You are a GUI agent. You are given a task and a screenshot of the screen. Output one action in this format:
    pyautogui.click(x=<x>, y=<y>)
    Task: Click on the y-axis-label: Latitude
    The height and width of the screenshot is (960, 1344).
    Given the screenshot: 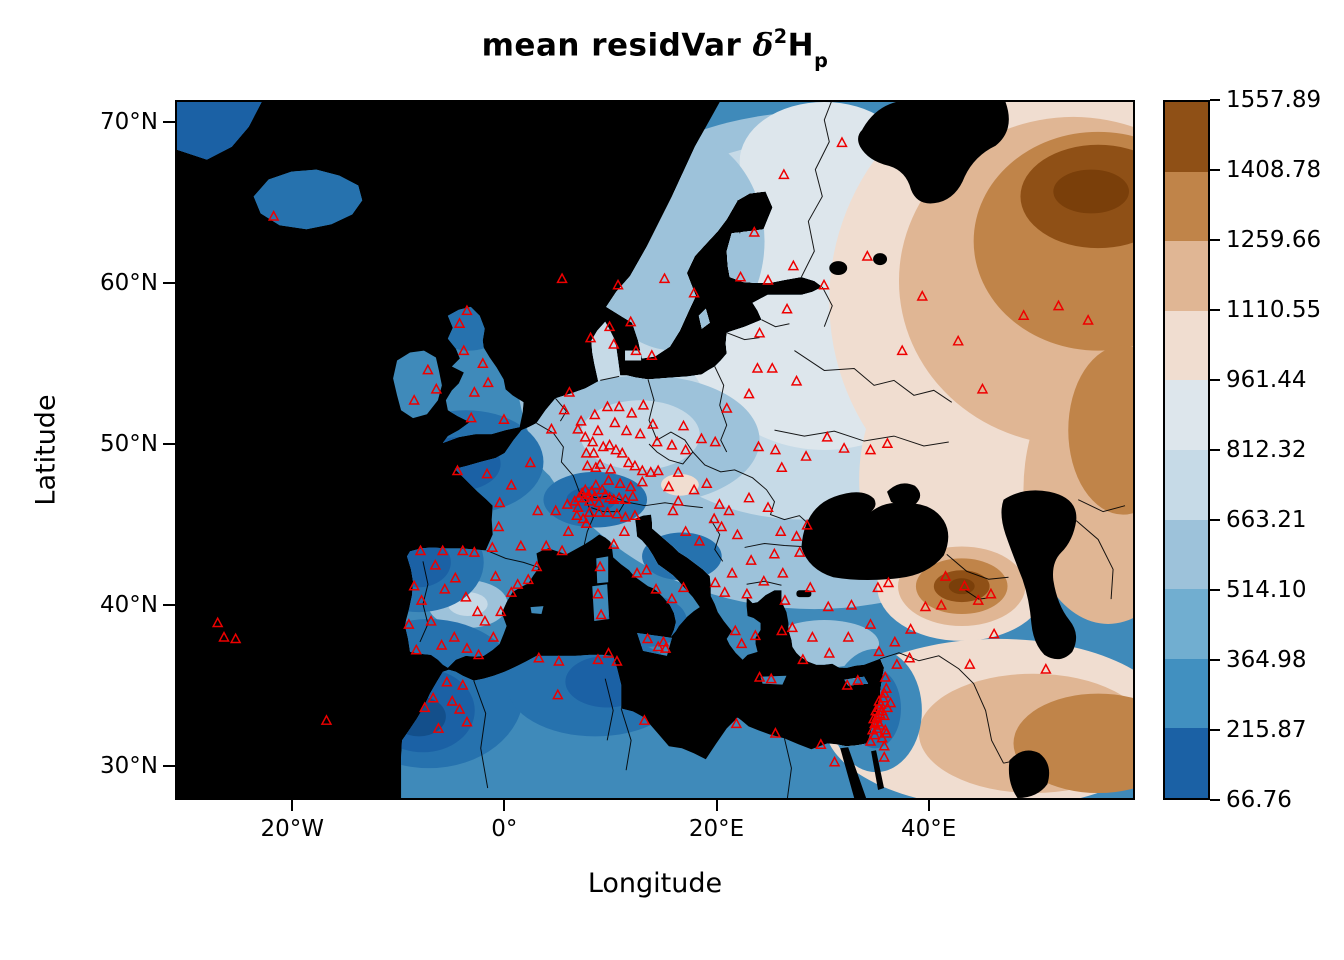 What is the action you would take?
    pyautogui.click(x=46, y=450)
    